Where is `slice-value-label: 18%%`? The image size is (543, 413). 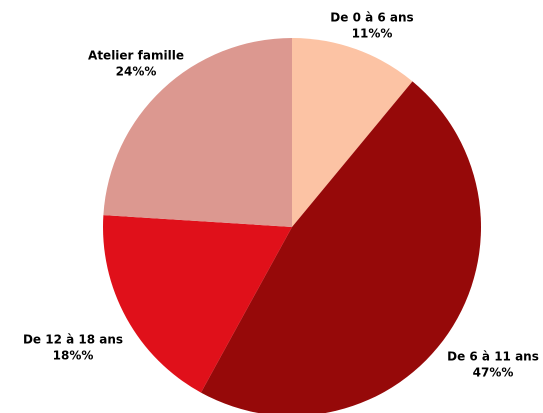
slice-value-label: 18%% is located at coordinates (73, 356).